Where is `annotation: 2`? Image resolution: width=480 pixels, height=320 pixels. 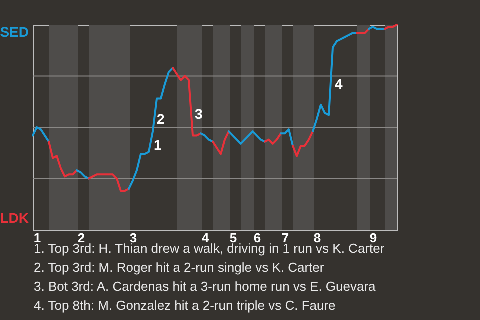
annotation: 2 is located at coordinates (161, 119).